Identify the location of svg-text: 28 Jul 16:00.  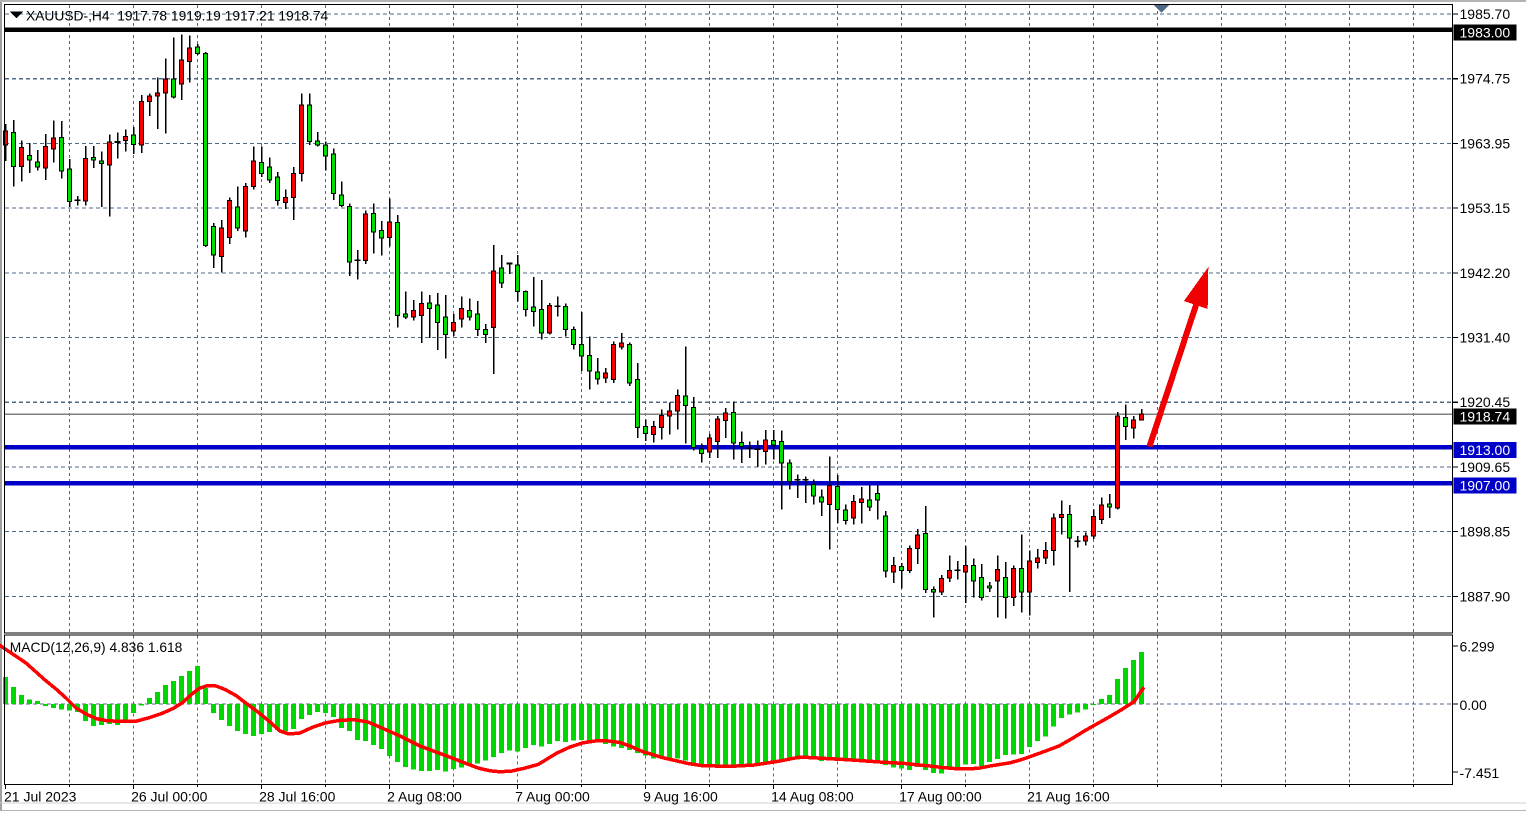
(297, 797).